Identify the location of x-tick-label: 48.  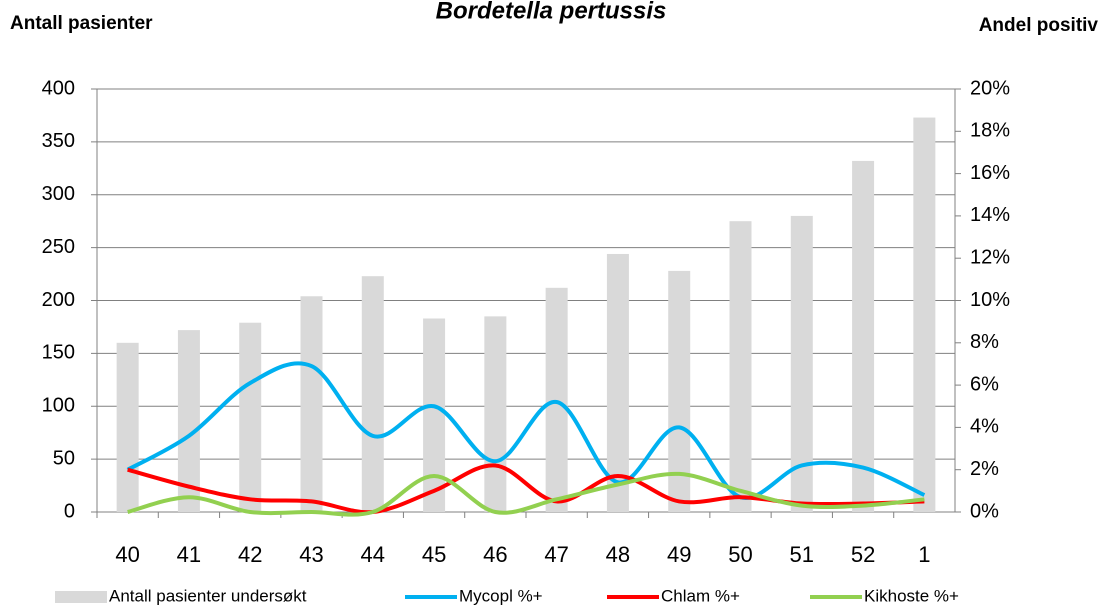
(618, 554).